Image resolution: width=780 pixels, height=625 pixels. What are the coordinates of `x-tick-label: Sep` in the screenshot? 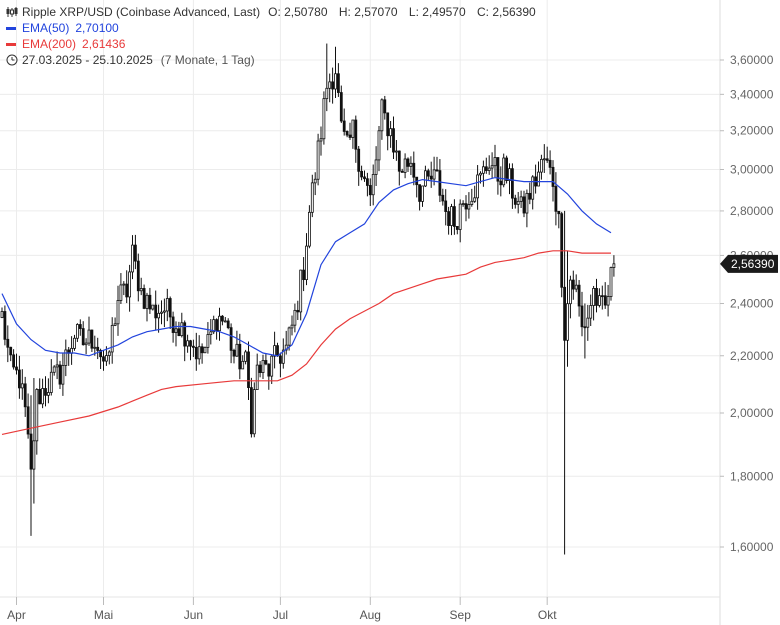 It's located at (461, 615).